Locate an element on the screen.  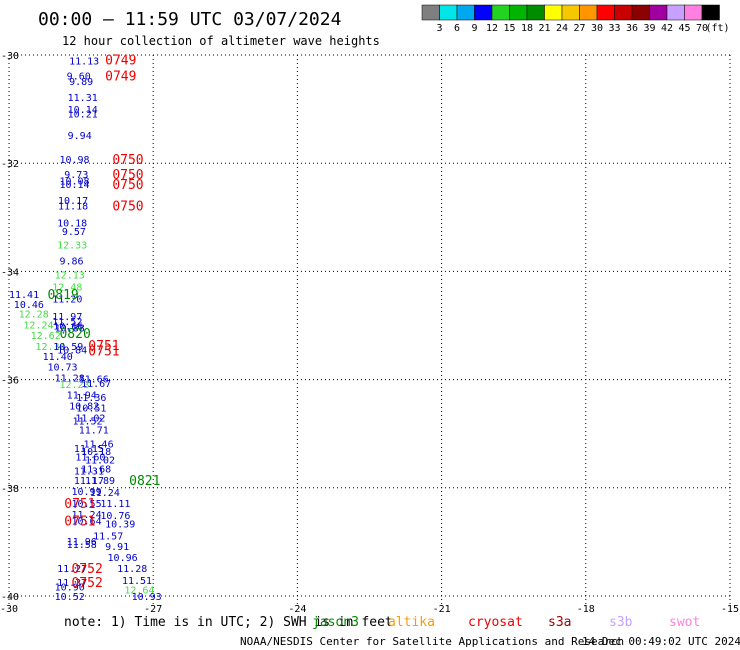
pass-time-label: 0819 is located at coordinates (62, 295).